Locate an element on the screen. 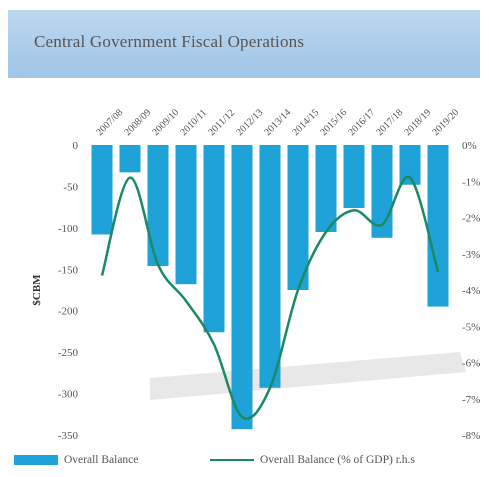 The width and height of the screenshot is (489, 477). bar-2014/15 is located at coordinates (298, 217).